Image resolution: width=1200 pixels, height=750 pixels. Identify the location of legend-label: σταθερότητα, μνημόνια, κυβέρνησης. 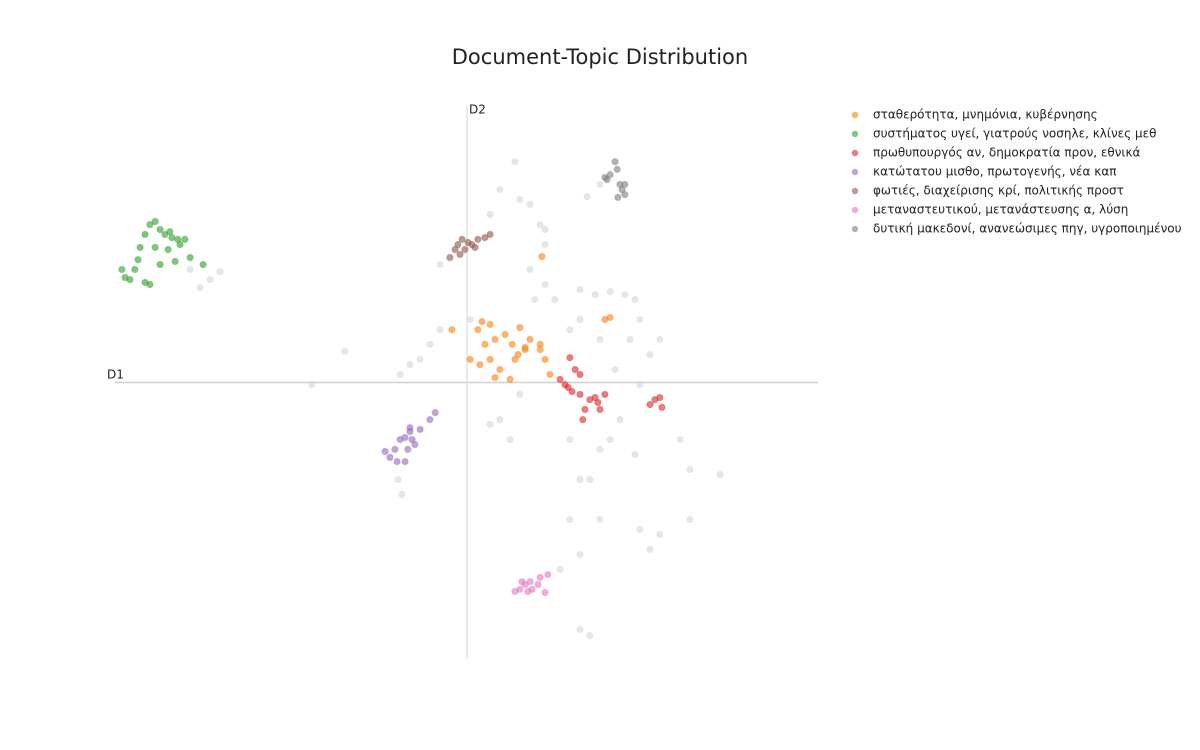
(985, 115).